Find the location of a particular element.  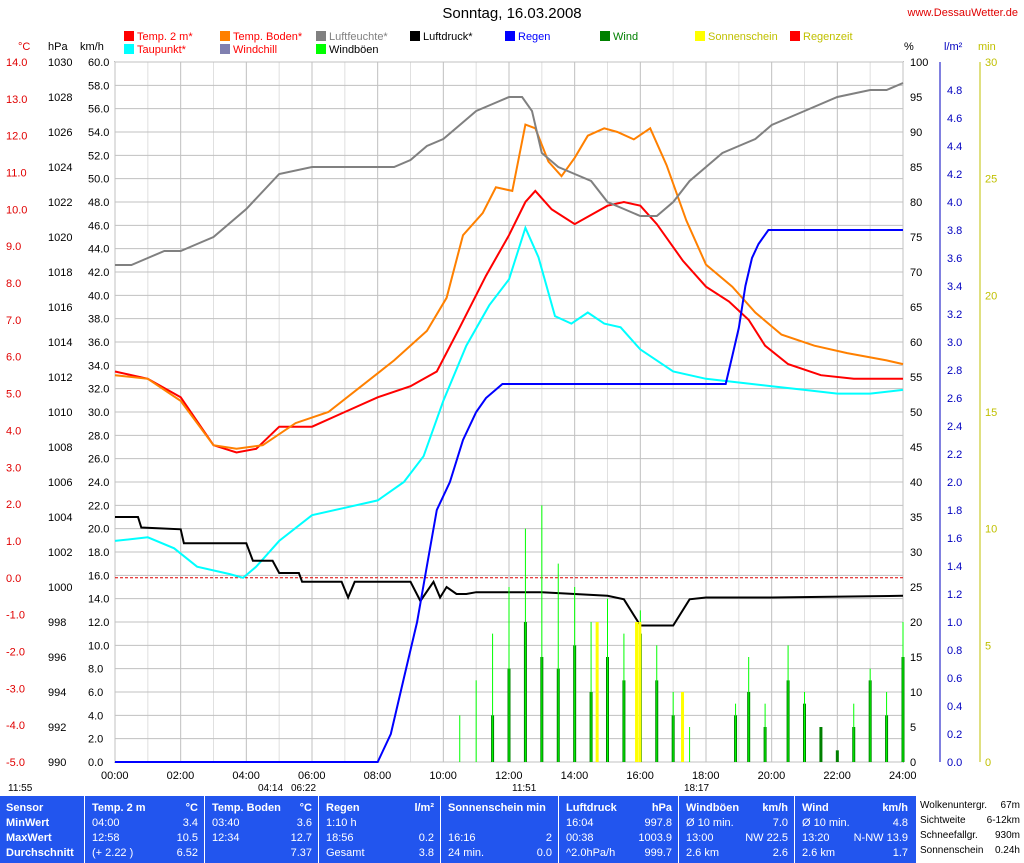

tick-label: 1006 is located at coordinates (60, 483).